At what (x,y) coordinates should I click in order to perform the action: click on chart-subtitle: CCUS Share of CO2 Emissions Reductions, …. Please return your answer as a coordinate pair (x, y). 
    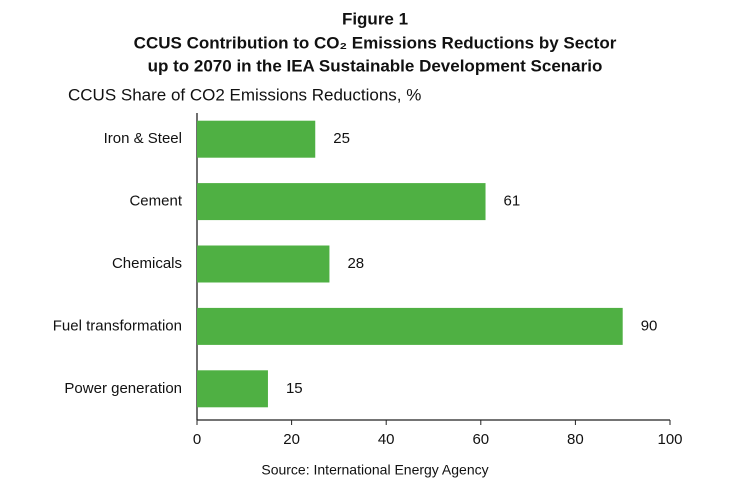
    Looking at the image, I should click on (244, 94).